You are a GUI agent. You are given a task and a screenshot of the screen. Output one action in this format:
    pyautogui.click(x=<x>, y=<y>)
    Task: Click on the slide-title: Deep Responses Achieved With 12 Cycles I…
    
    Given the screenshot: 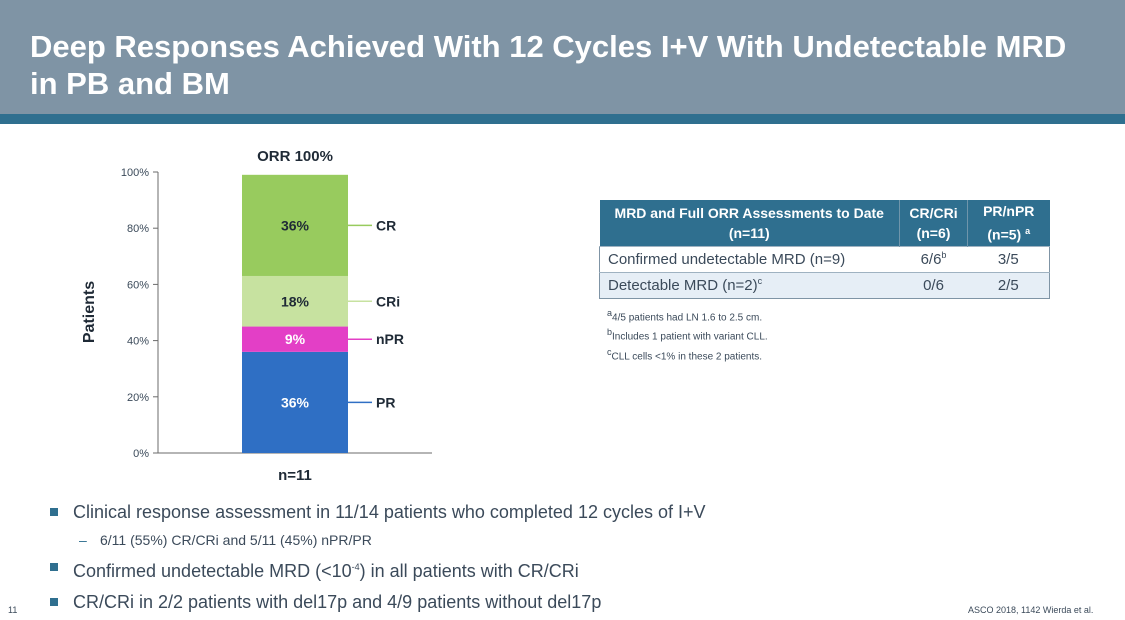 What is the action you would take?
    pyautogui.click(x=548, y=65)
    